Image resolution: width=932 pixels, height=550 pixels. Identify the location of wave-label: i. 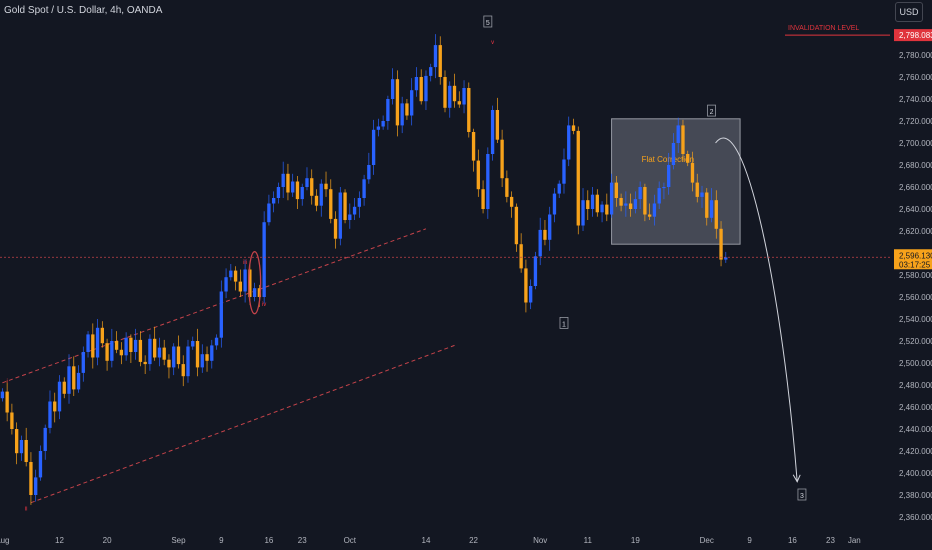
(6, 382).